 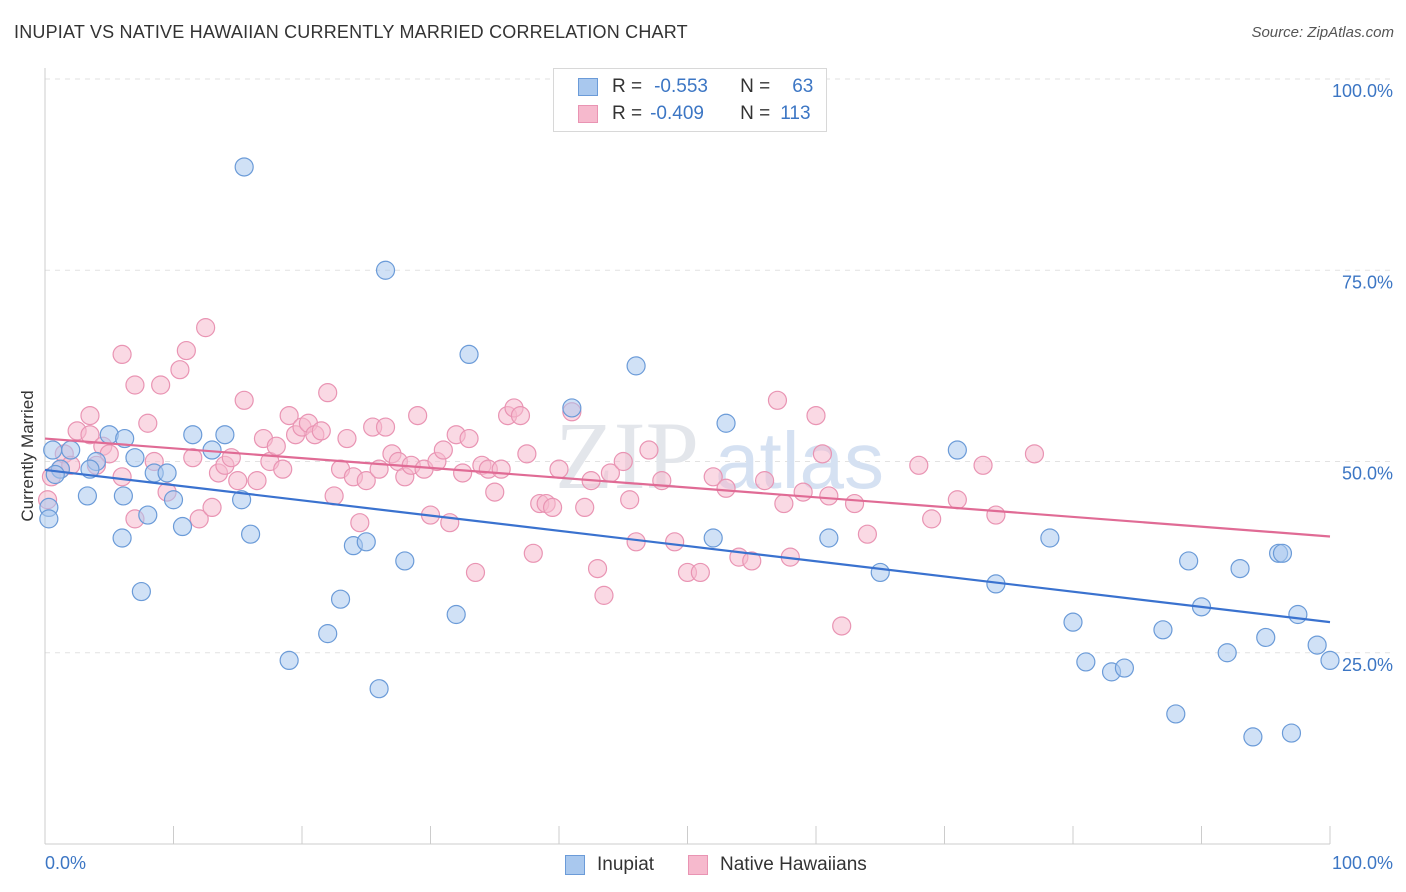 What do you see at coordinates (681, 86) in the screenshot?
I see `inupiat-r-value: -0.553` at bounding box center [681, 86].